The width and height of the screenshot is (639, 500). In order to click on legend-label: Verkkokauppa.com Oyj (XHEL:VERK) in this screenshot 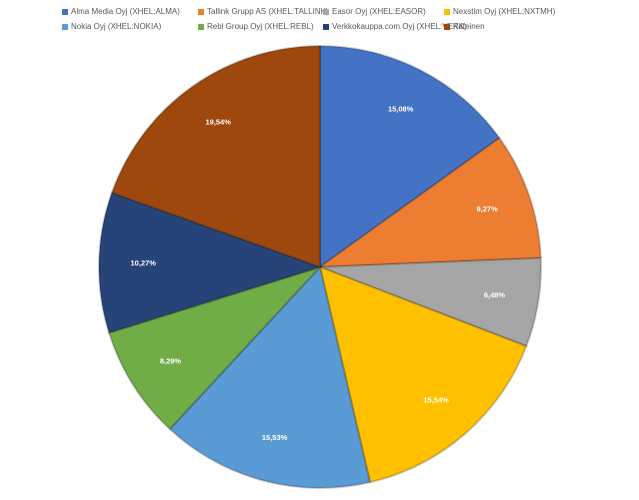, I will do `click(399, 26)`.